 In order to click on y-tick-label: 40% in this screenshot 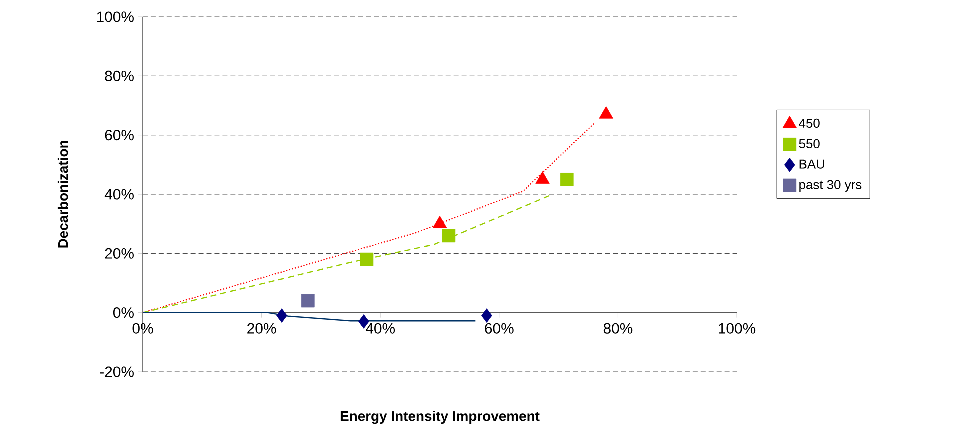, I will do `click(119, 194)`.